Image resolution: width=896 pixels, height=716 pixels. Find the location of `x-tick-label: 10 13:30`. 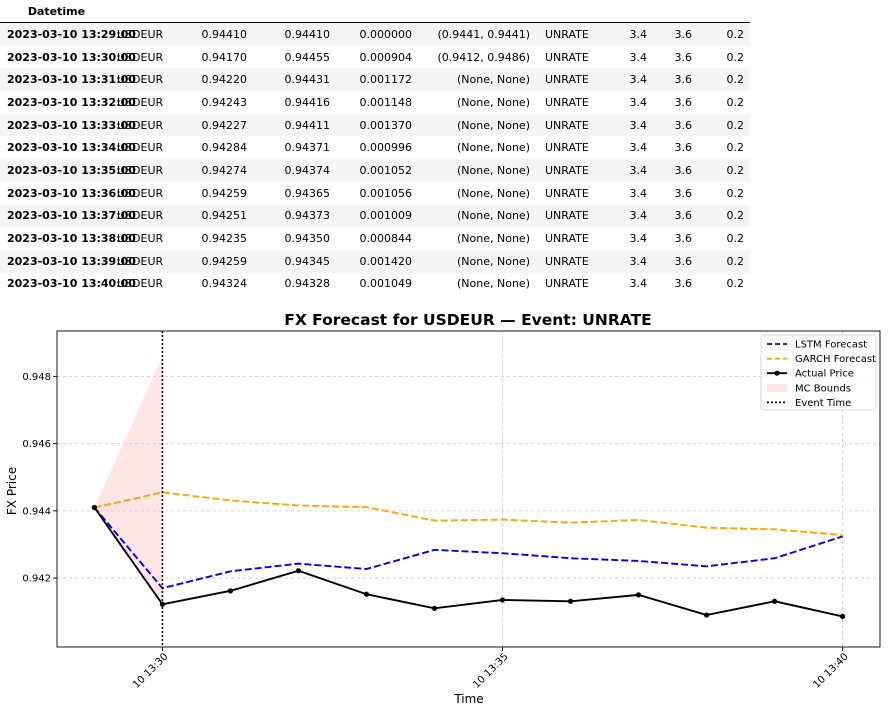

x-tick-label: 10 13:30 is located at coordinates (150, 670).